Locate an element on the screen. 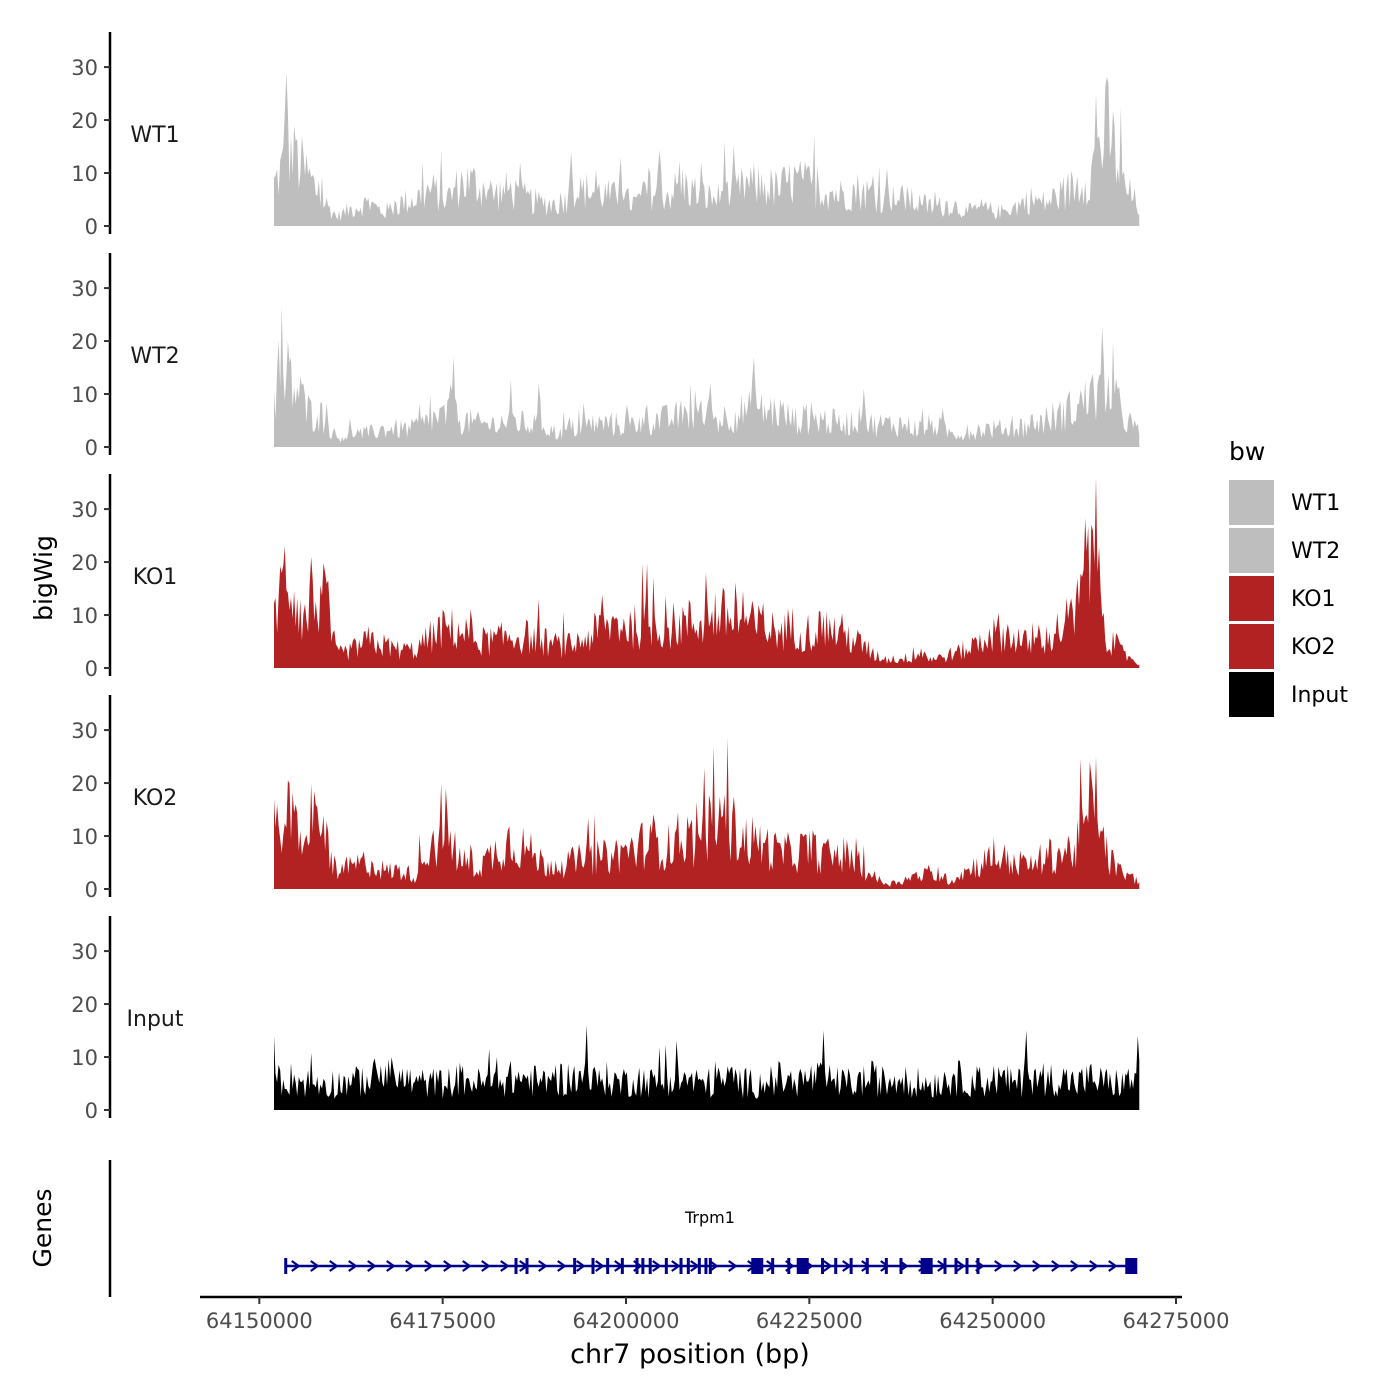 This screenshot has height=1400, width=1400. panel-label-ko2: KO2 is located at coordinates (155, 798).